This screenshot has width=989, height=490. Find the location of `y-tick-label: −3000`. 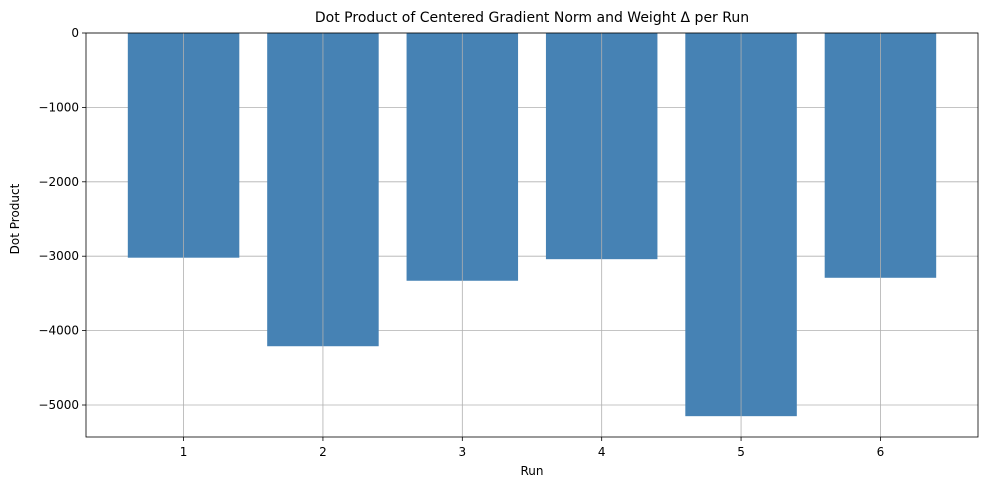

y-tick-label: −3000 is located at coordinates (58, 256).